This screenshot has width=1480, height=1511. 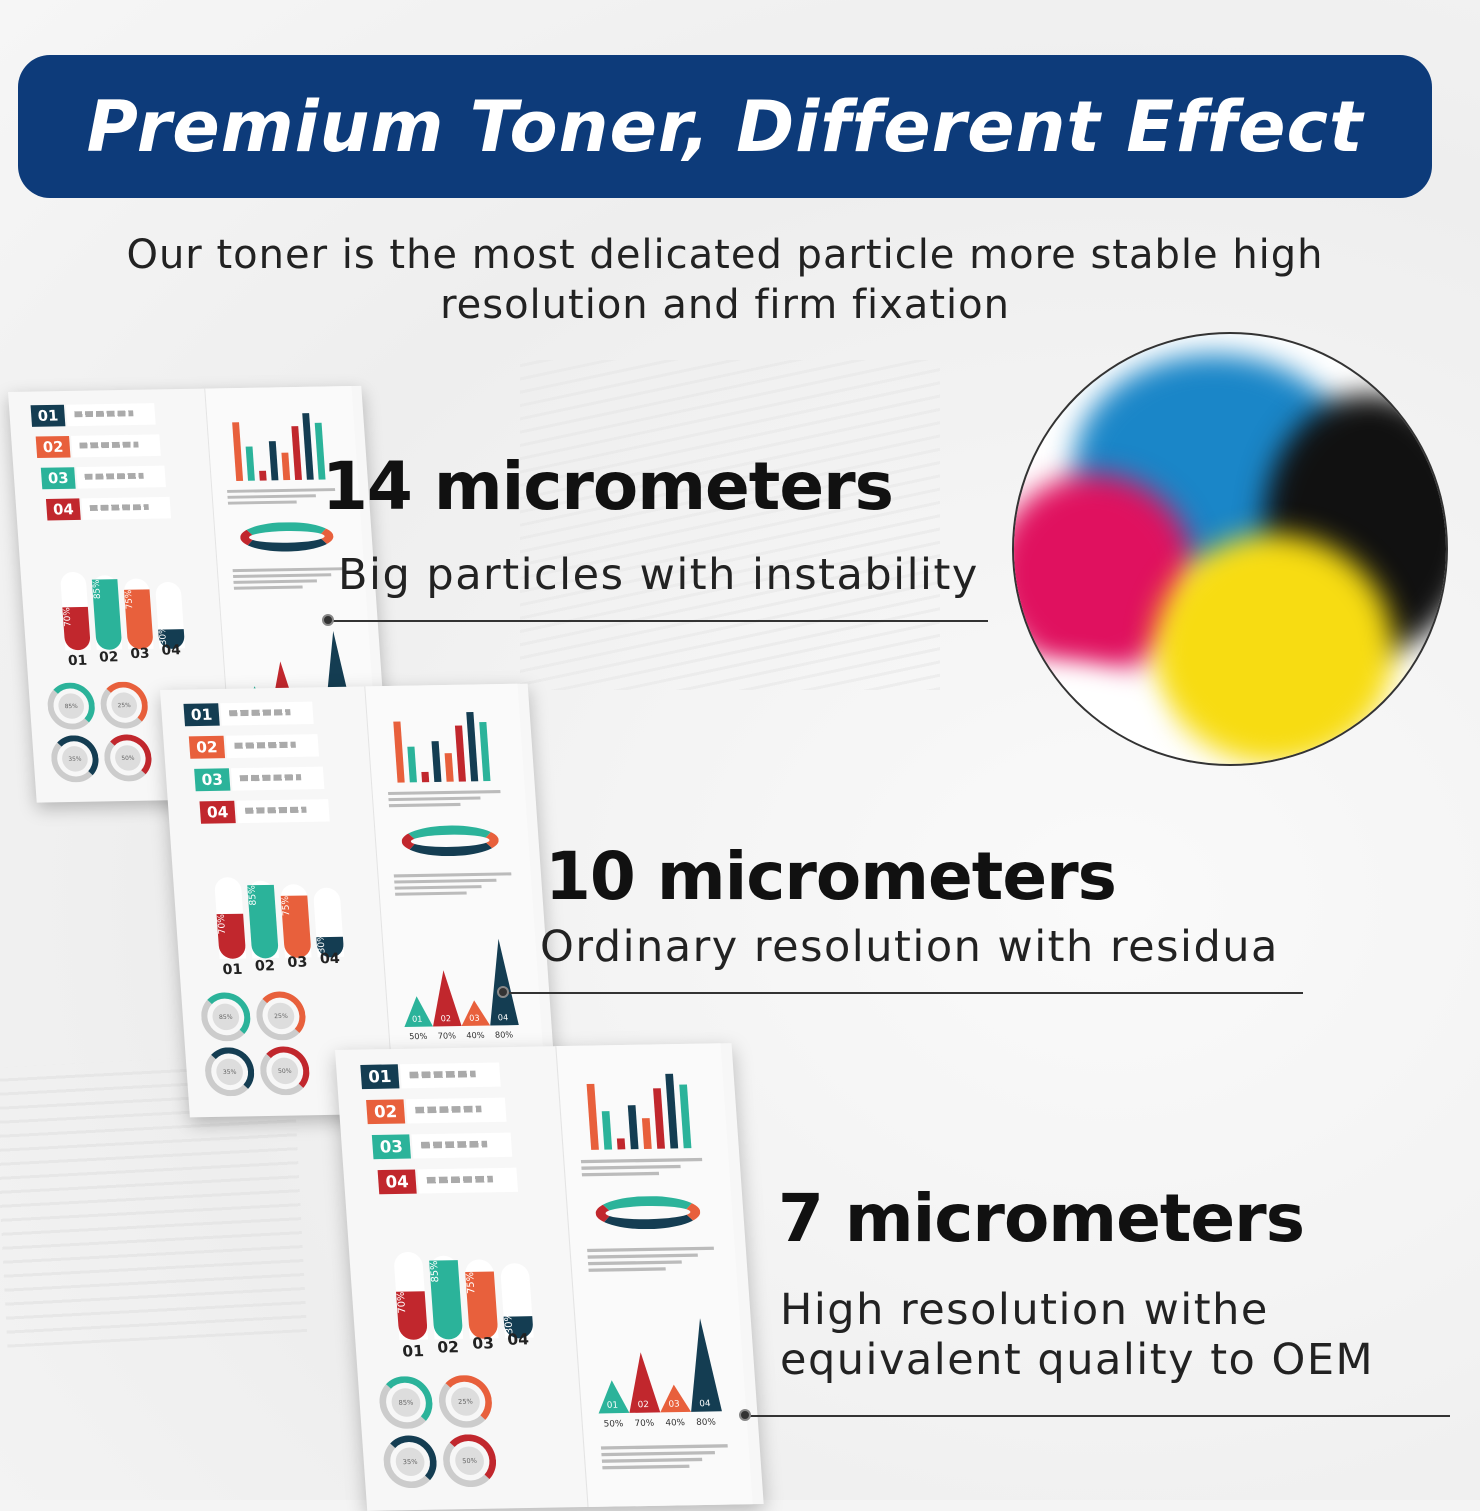 I want to click on donut-label: 35%, so click(x=75, y=758).